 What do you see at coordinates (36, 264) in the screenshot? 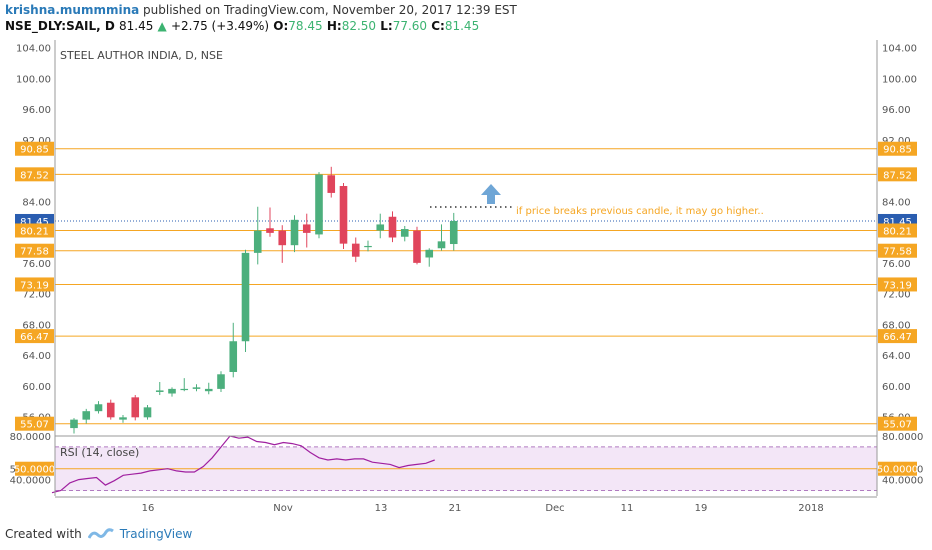
I see `y-tick-label-left: 76.00` at bounding box center [36, 264].